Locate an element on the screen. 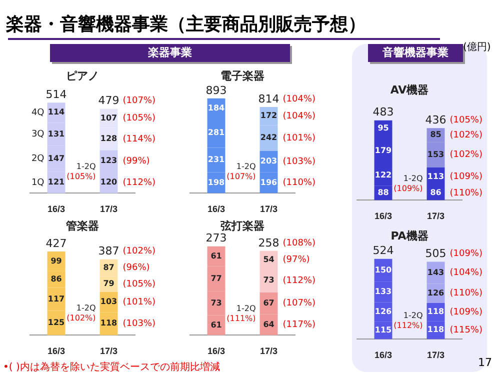 The height and width of the screenshot is (375, 500). data-label: 184 is located at coordinates (217, 107).